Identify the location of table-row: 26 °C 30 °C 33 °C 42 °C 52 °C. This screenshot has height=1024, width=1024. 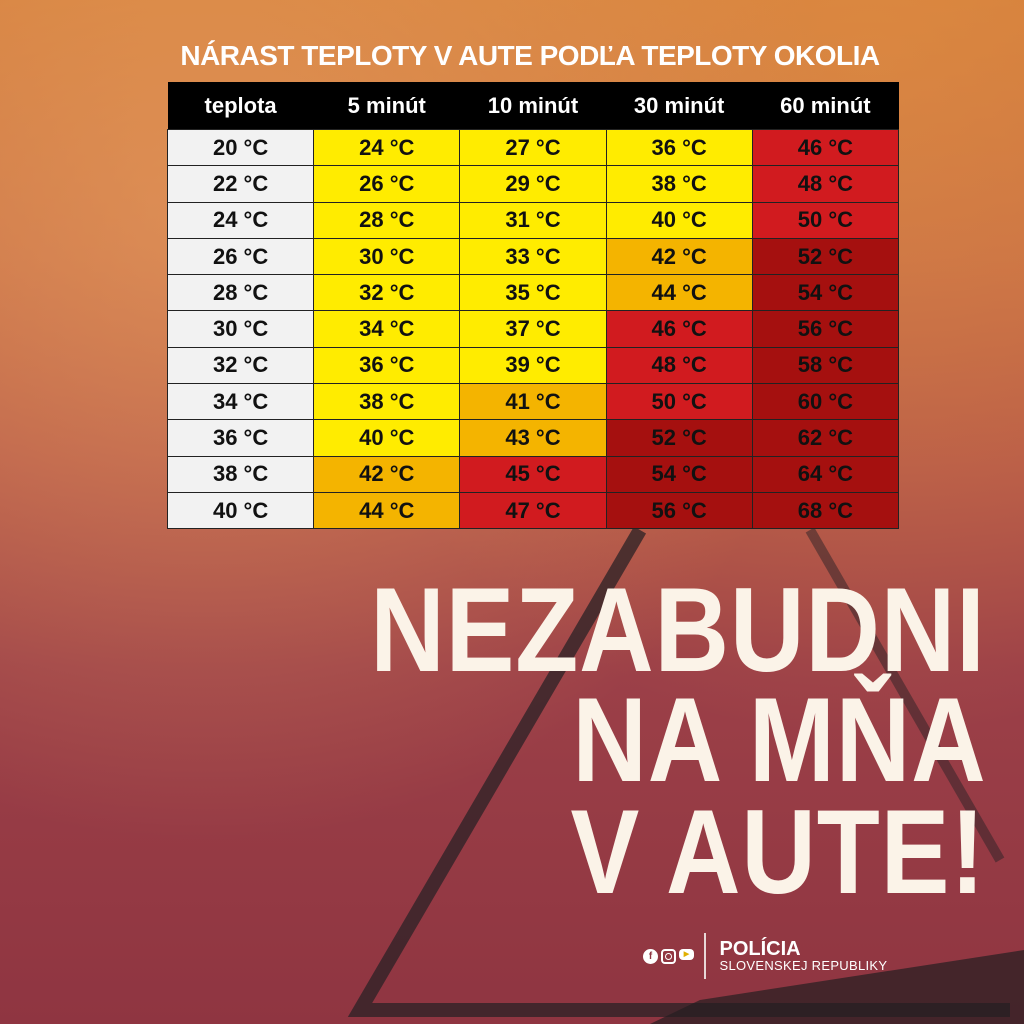
(533, 256).